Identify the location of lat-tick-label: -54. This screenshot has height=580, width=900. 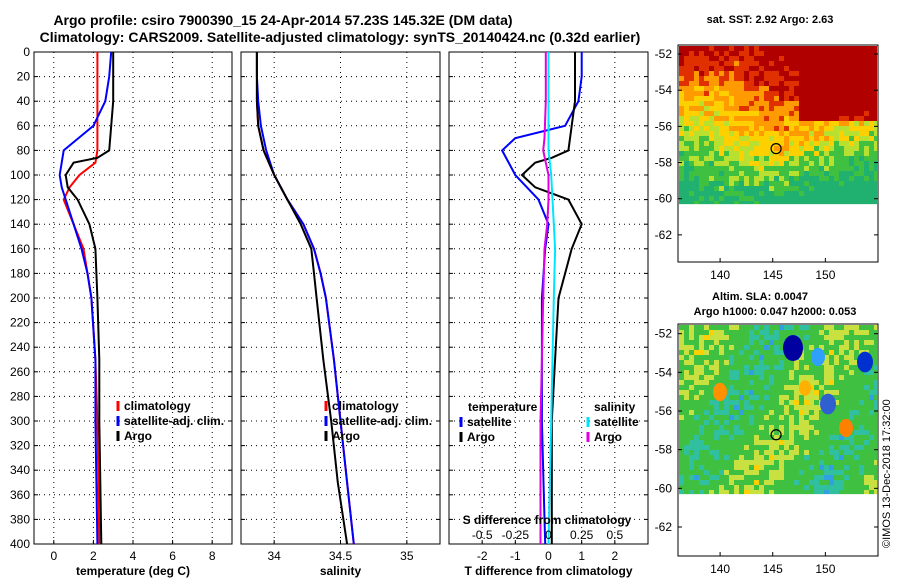
(664, 372).